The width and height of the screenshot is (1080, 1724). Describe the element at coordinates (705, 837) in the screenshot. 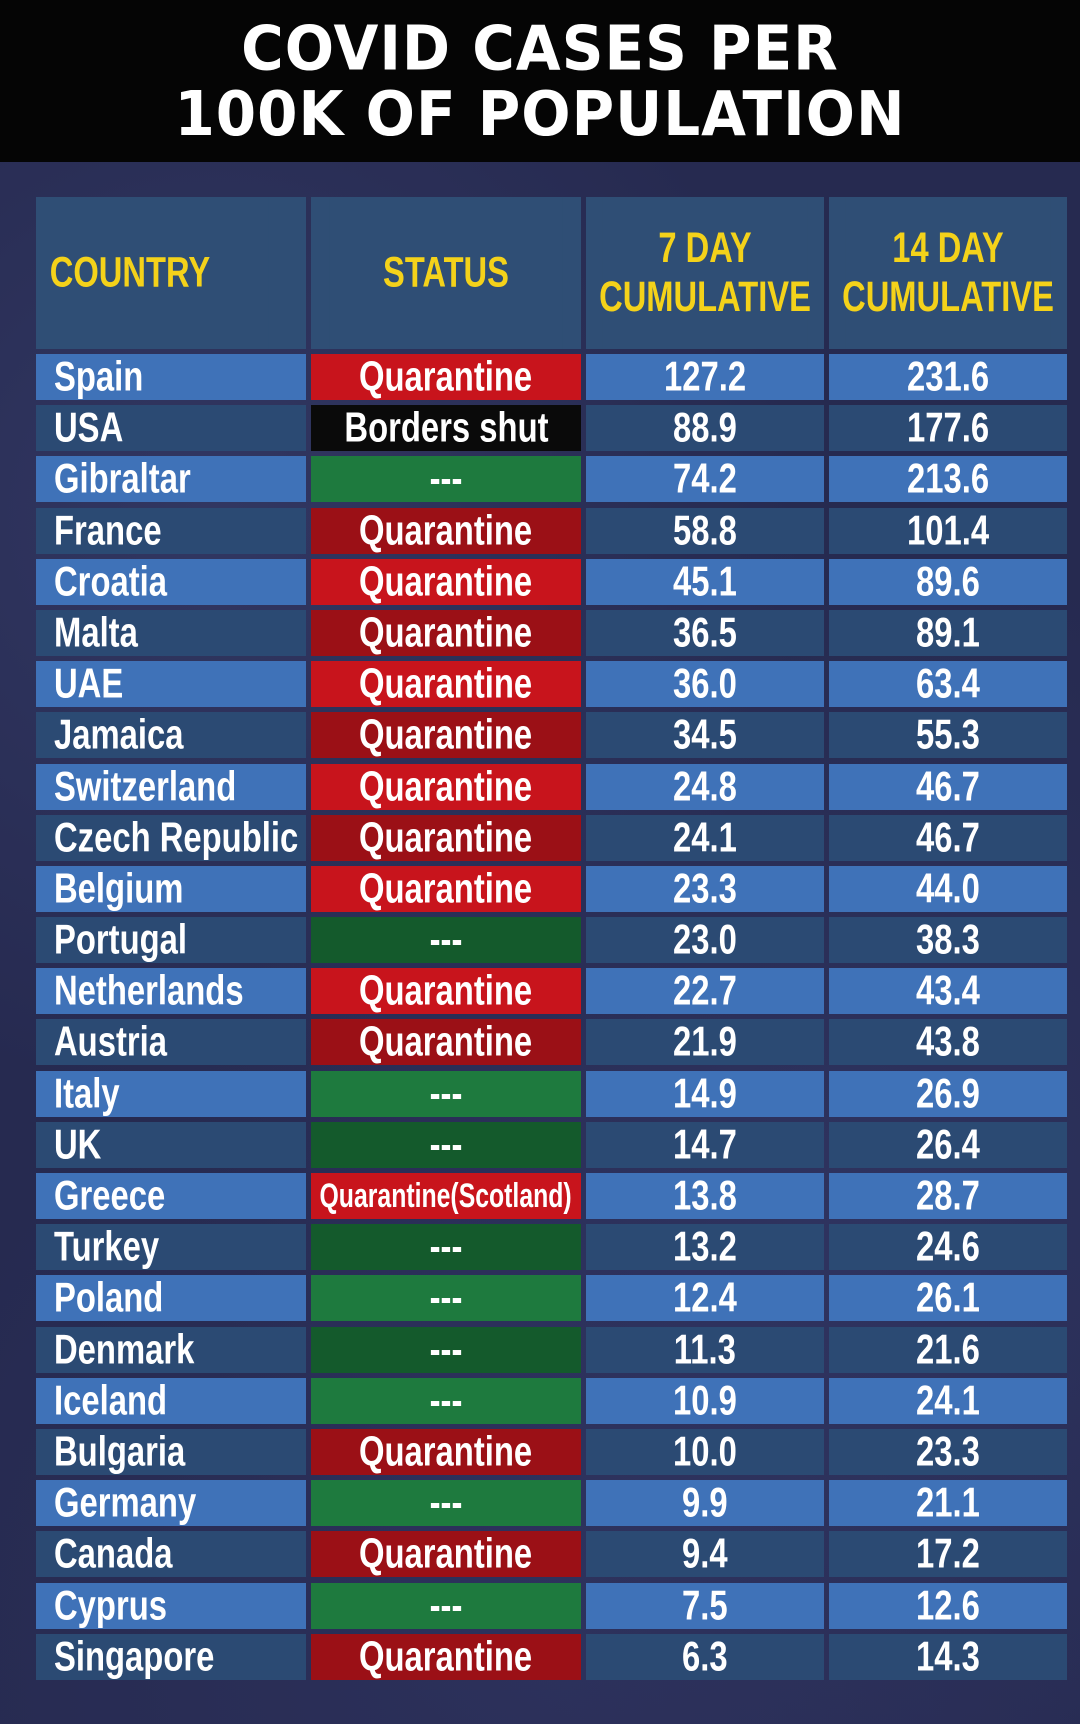

I see `day7-cell-text: 24.1` at that location.